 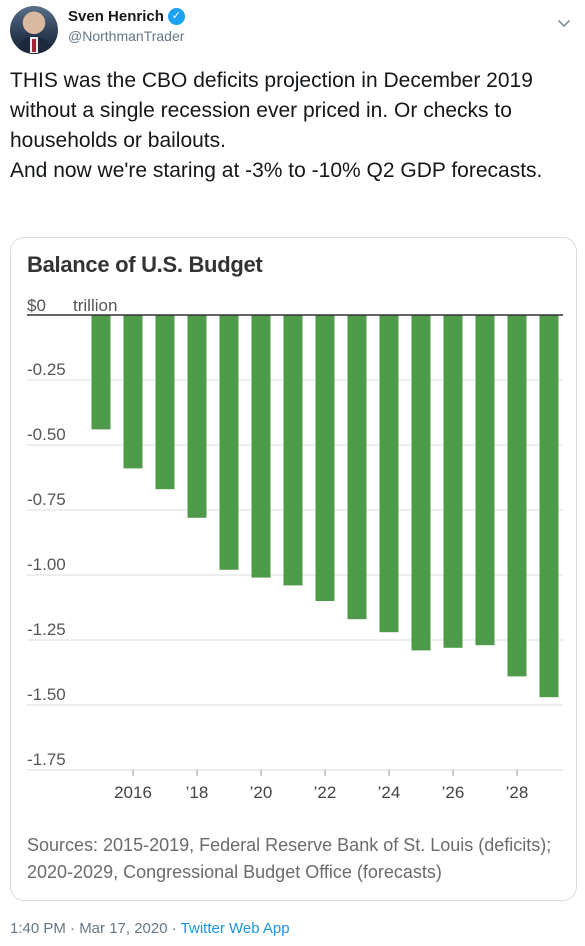 I want to click on user-info: Sven Henrich ✓ @NorthmanTrader, so click(x=126, y=26).